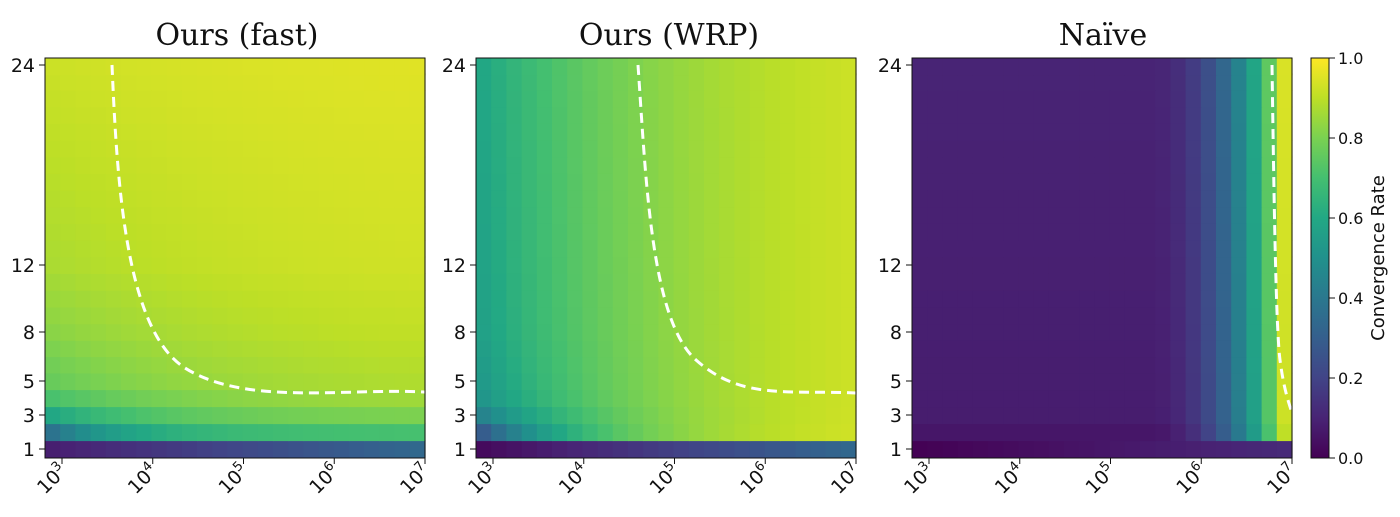  Describe the element at coordinates (1349, 258) in the screenshot. I see `colorbar: 0.00.20.40.60.81.0 Convergence Rate` at that location.